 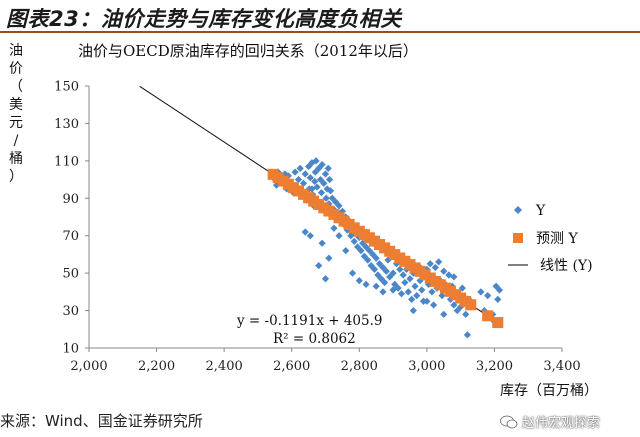 What do you see at coordinates (70, 311) in the screenshot?
I see `y-tick-label: 30` at bounding box center [70, 311].